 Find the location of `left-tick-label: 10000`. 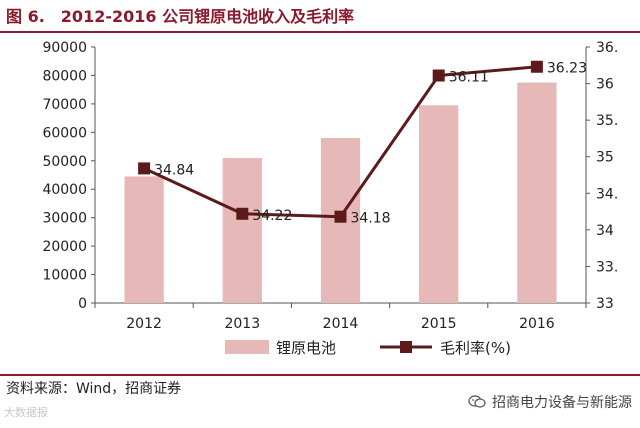

left-tick-label: 10000 is located at coordinates (64, 276).